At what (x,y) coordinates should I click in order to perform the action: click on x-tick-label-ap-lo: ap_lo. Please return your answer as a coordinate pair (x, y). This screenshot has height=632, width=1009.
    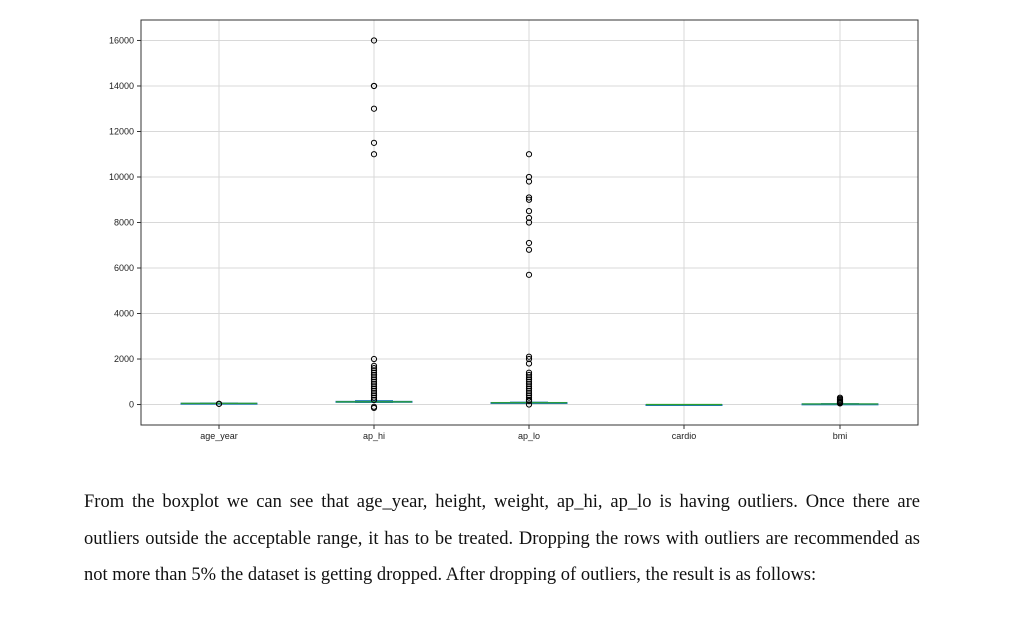
    Looking at the image, I should click on (529, 436).